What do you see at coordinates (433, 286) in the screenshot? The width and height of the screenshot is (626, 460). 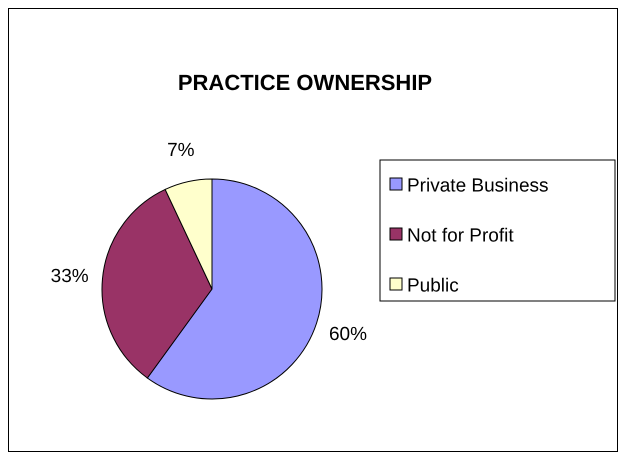 I see `legend-label: Public` at bounding box center [433, 286].